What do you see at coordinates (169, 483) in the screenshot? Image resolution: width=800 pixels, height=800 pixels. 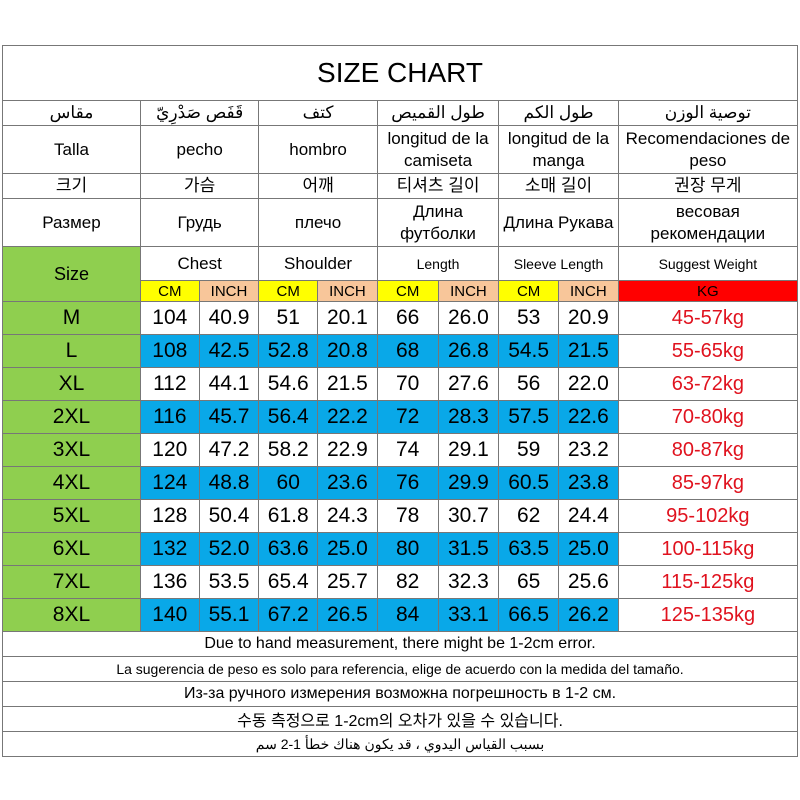 I see `chest-cm-cell: 124` at bounding box center [169, 483].